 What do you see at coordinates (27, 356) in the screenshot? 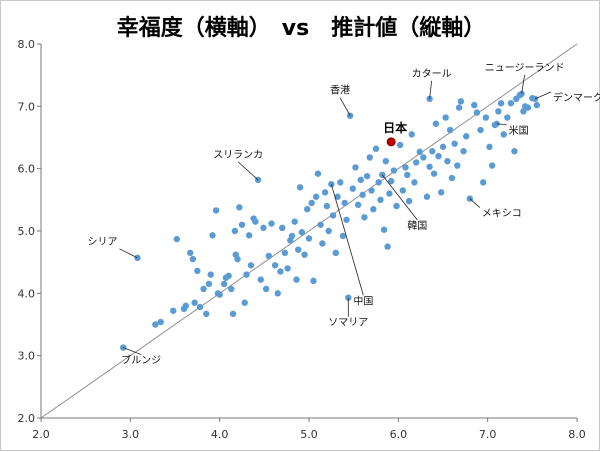
I see `y-tick-label: 3.0` at bounding box center [27, 356].